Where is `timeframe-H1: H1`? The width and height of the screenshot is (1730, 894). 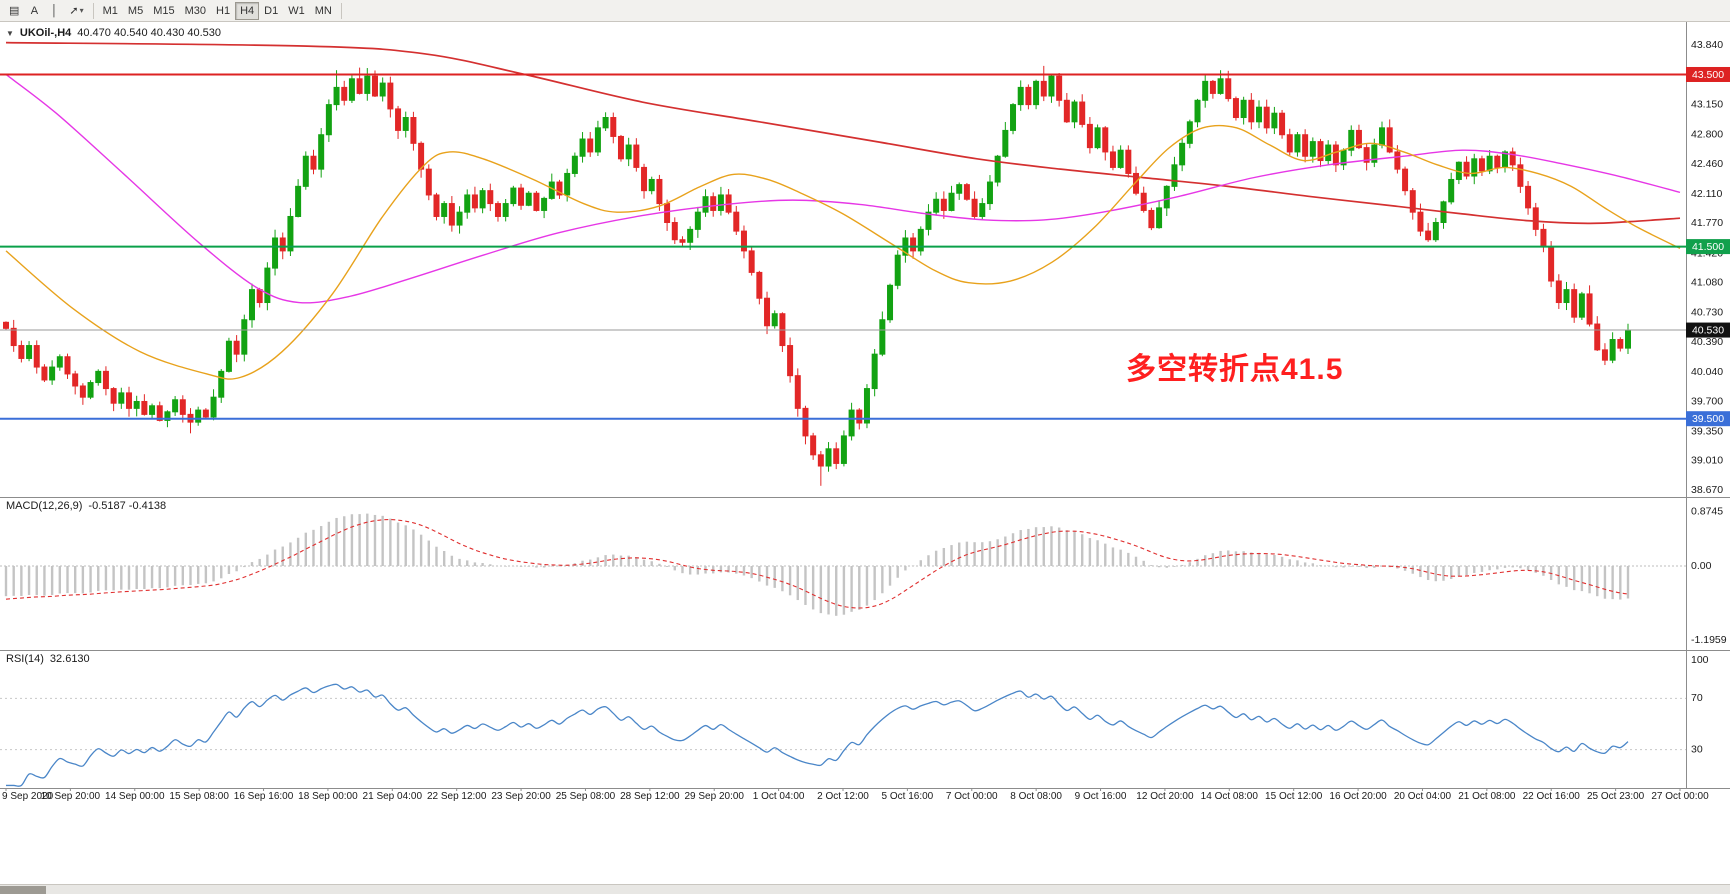 timeframe-H1: H1 is located at coordinates (223, 10).